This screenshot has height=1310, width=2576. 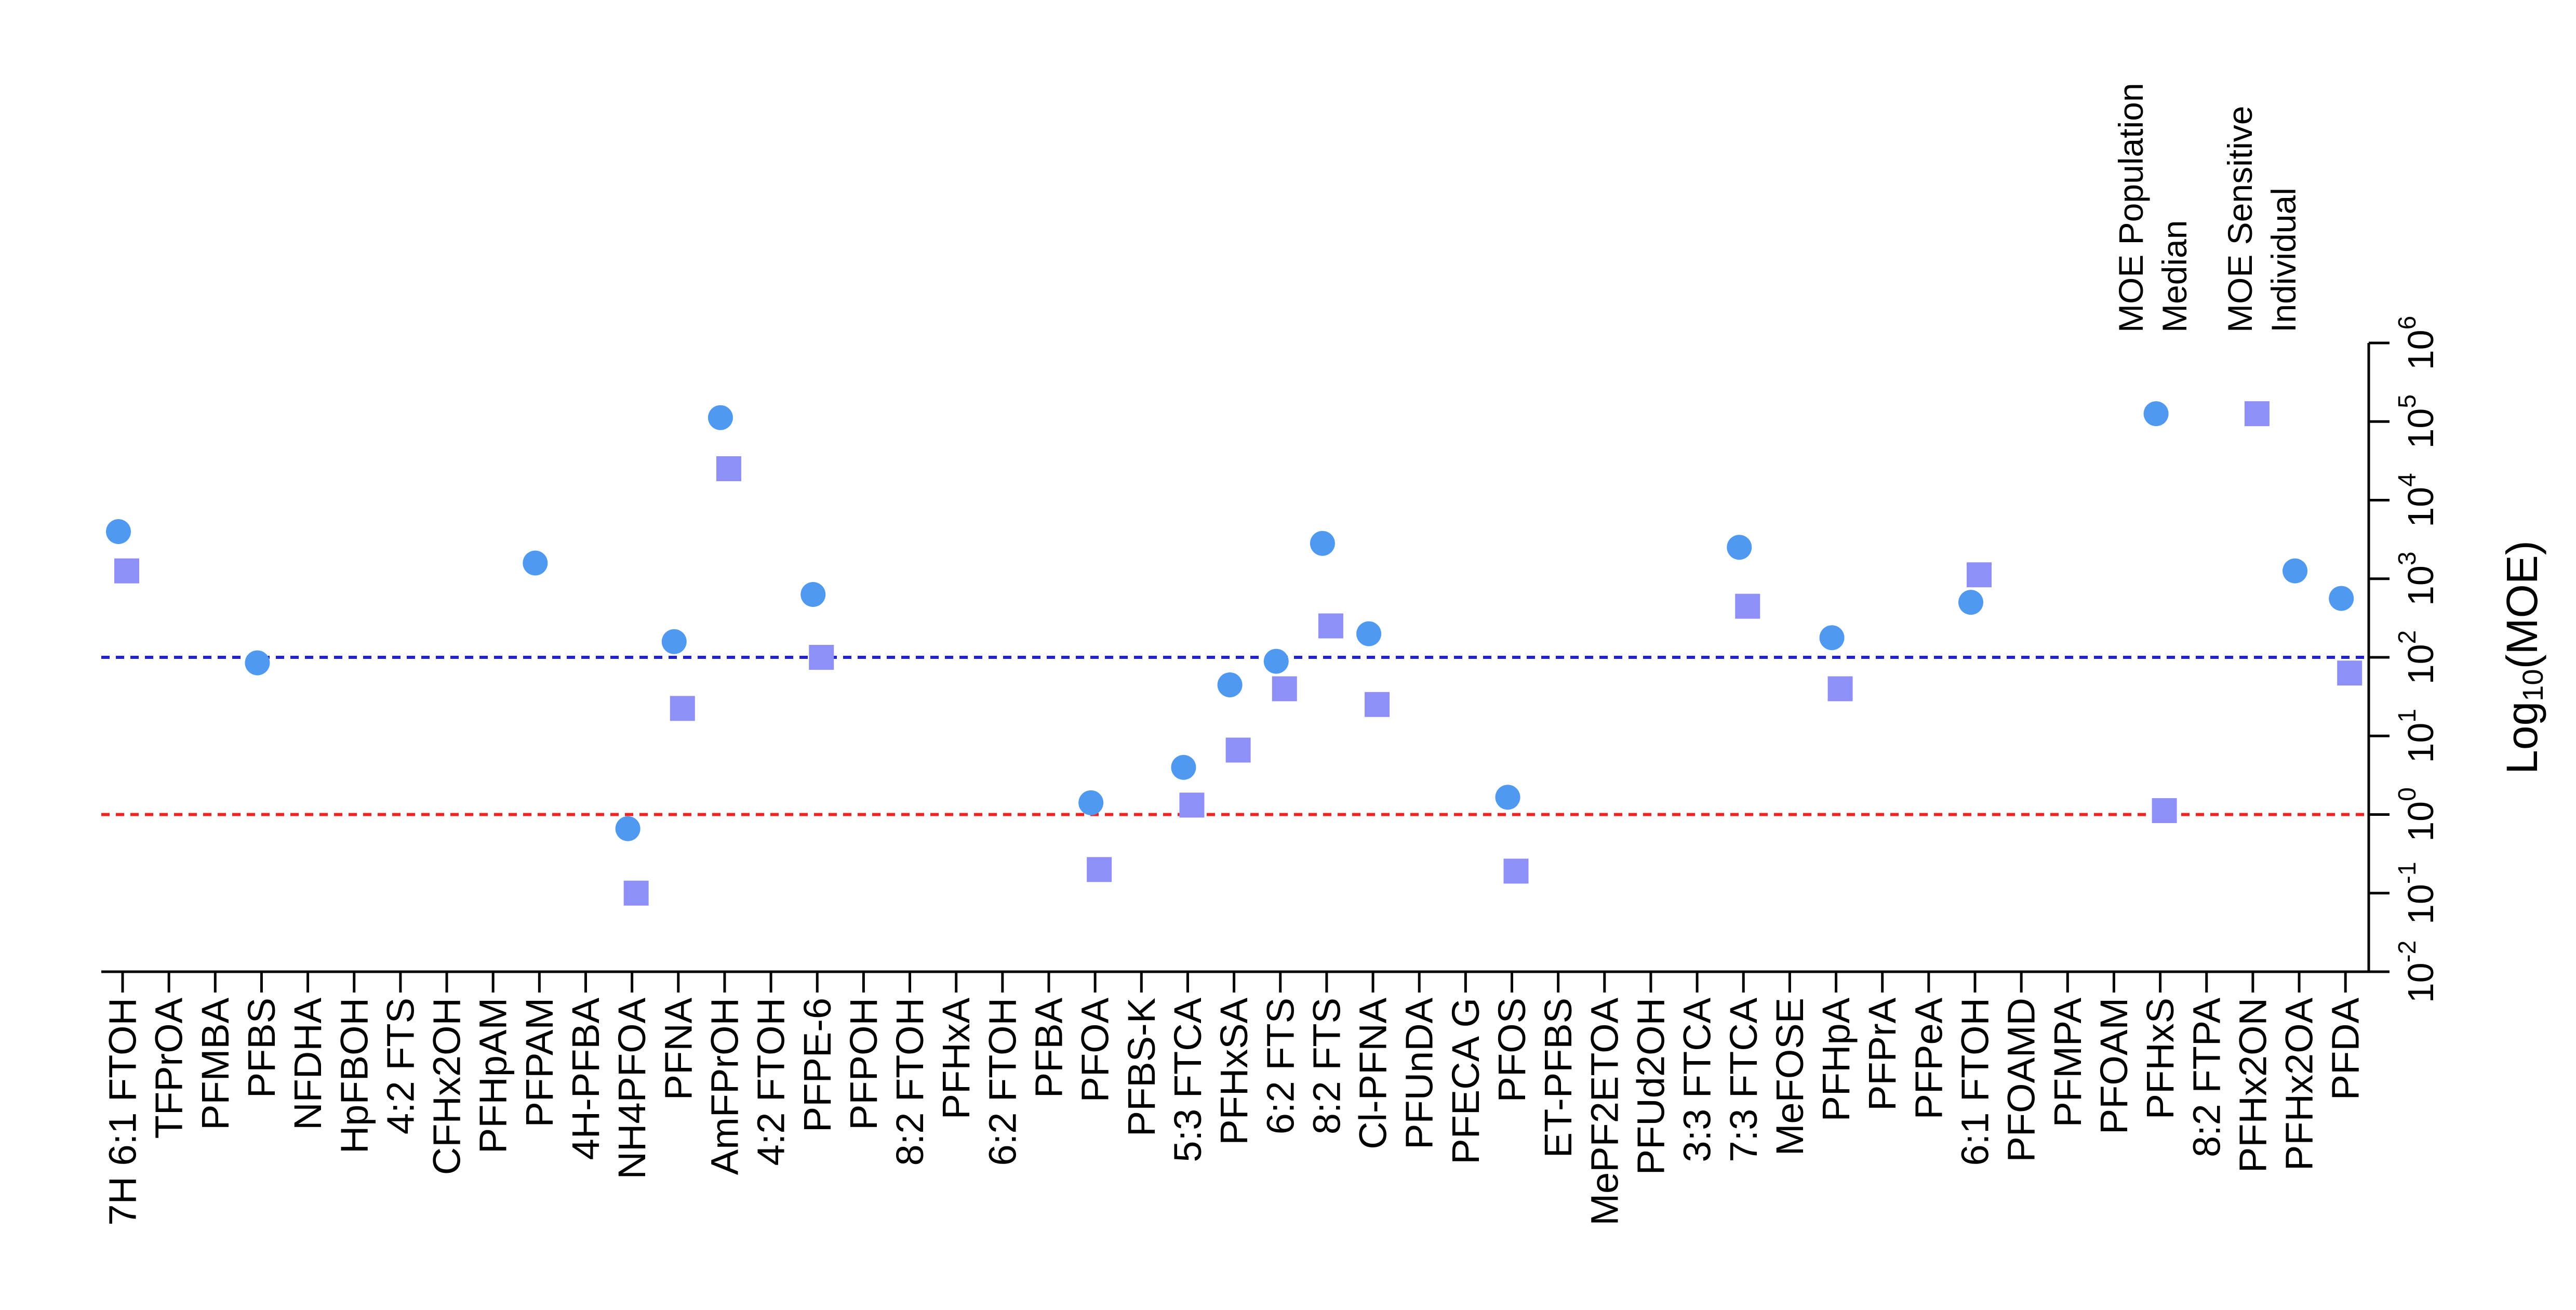 I want to click on x-tick-label: ET-PFBS, so click(x=1558, y=1078).